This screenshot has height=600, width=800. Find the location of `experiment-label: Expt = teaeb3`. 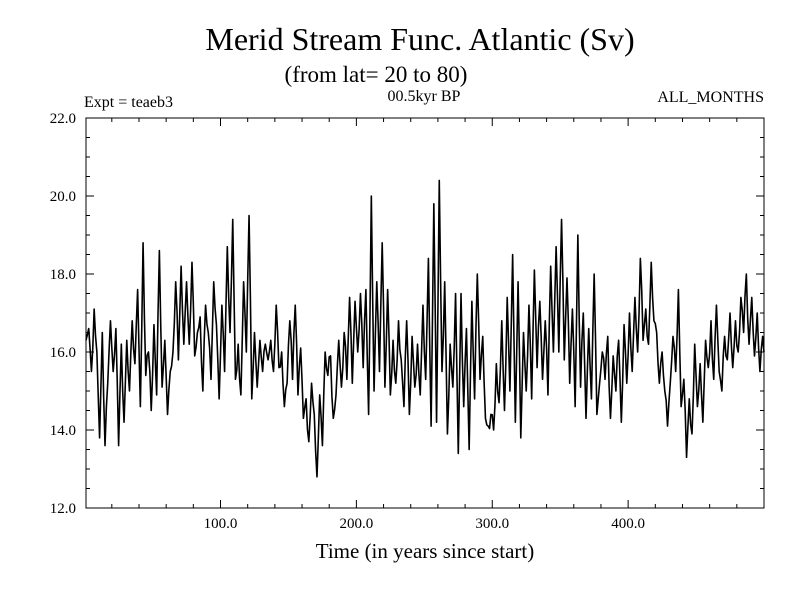

experiment-label: Expt = teaeb3 is located at coordinates (128, 102).